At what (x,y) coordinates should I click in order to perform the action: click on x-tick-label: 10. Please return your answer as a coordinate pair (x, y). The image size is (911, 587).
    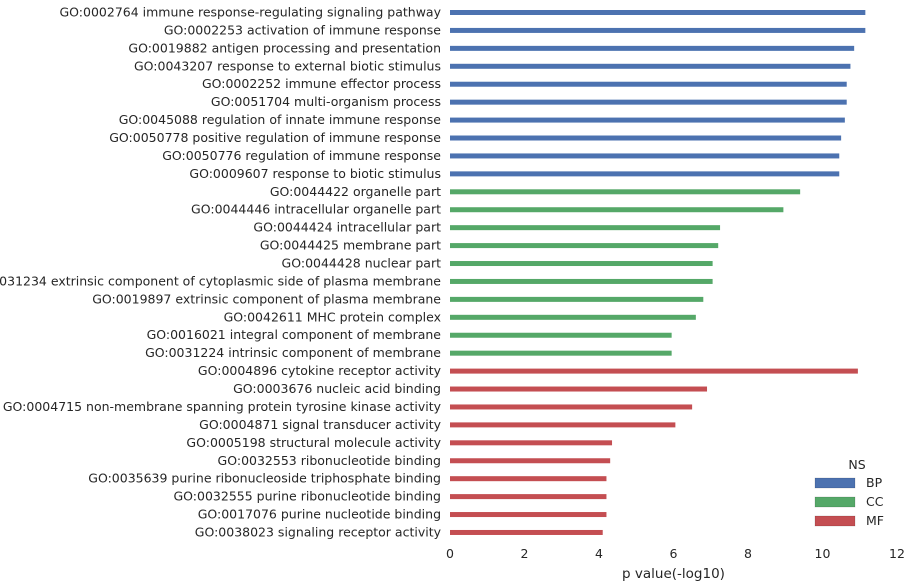
    Looking at the image, I should click on (823, 553).